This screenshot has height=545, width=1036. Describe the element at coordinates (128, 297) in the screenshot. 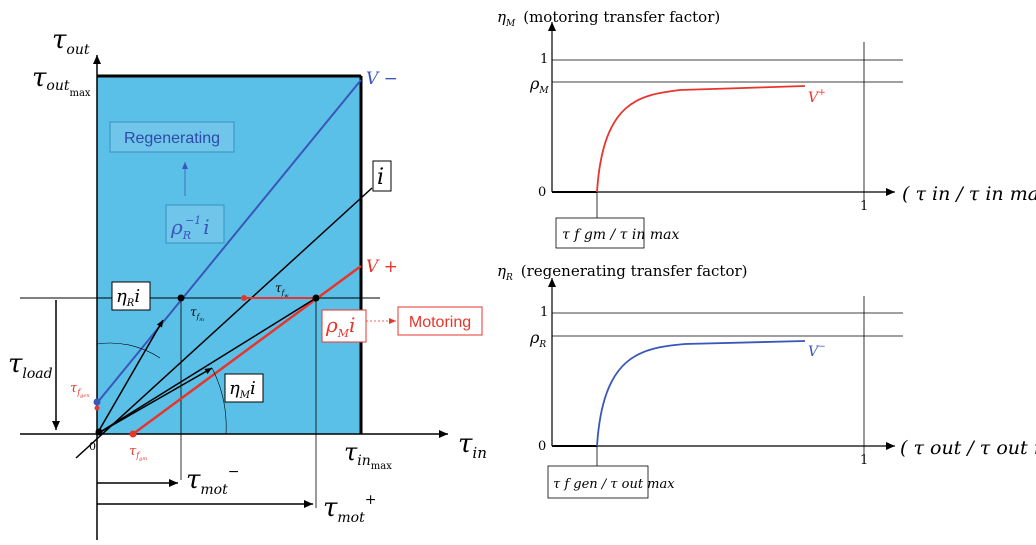

I see `eta-r-label: ηRi` at that location.